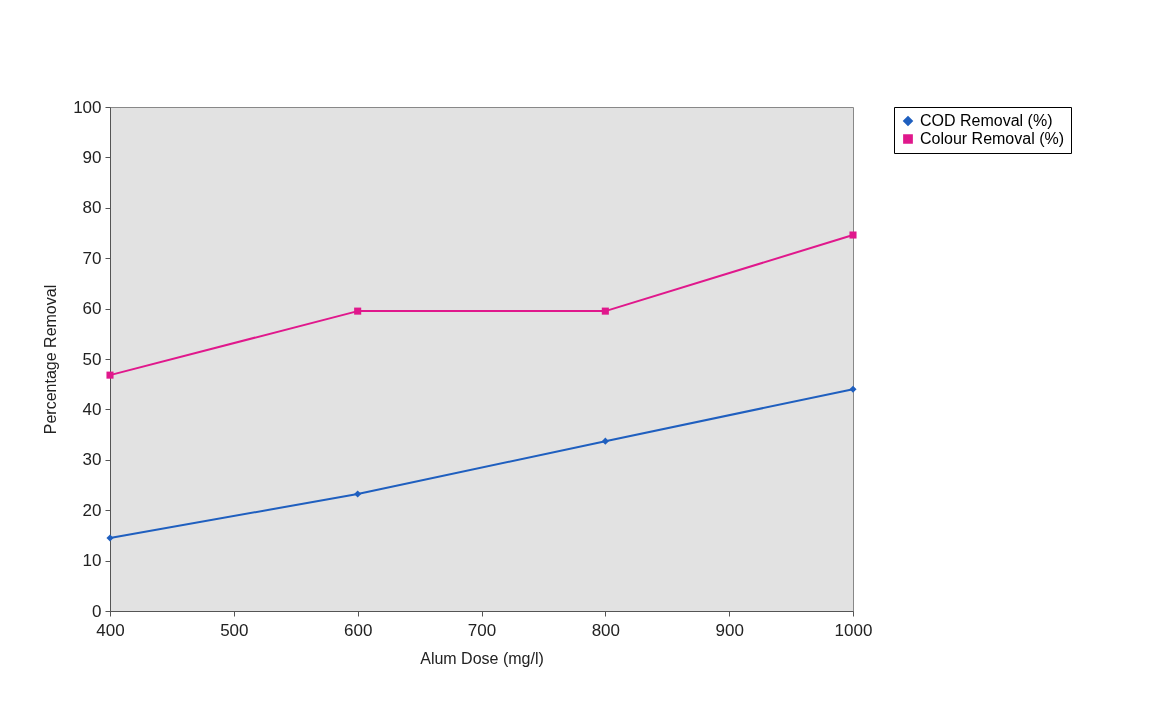  I want to click on x-tick-label: 800, so click(606, 630).